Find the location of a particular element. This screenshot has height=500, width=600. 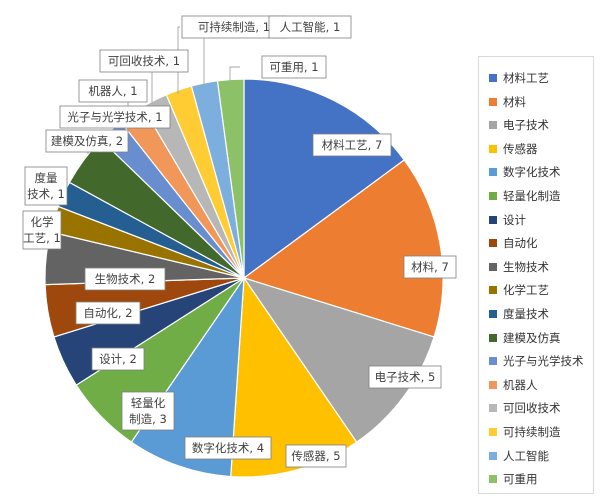

data-label: 设计, 2 is located at coordinates (118, 359).